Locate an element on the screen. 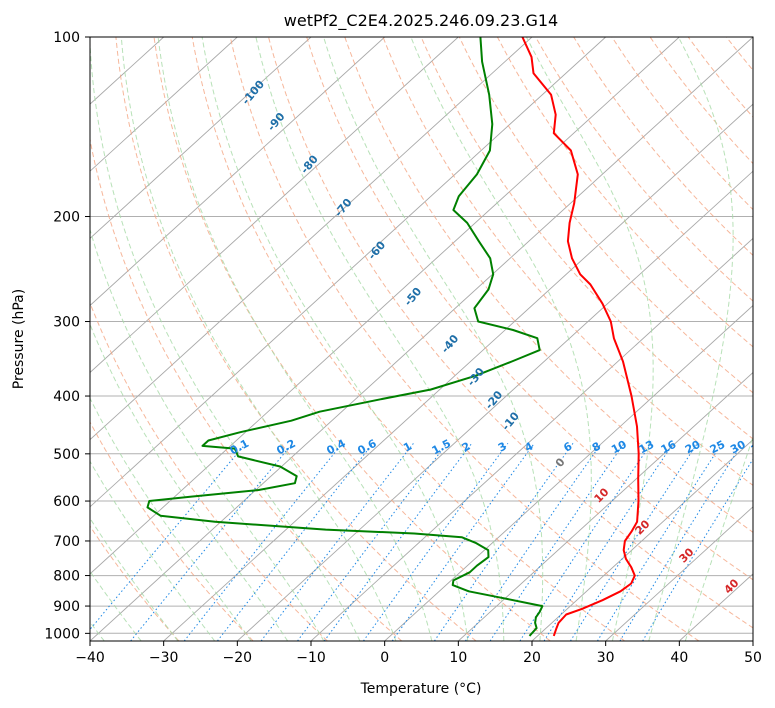 This screenshot has width=775, height=708. x-tick-label: 20 is located at coordinates (532, 658).